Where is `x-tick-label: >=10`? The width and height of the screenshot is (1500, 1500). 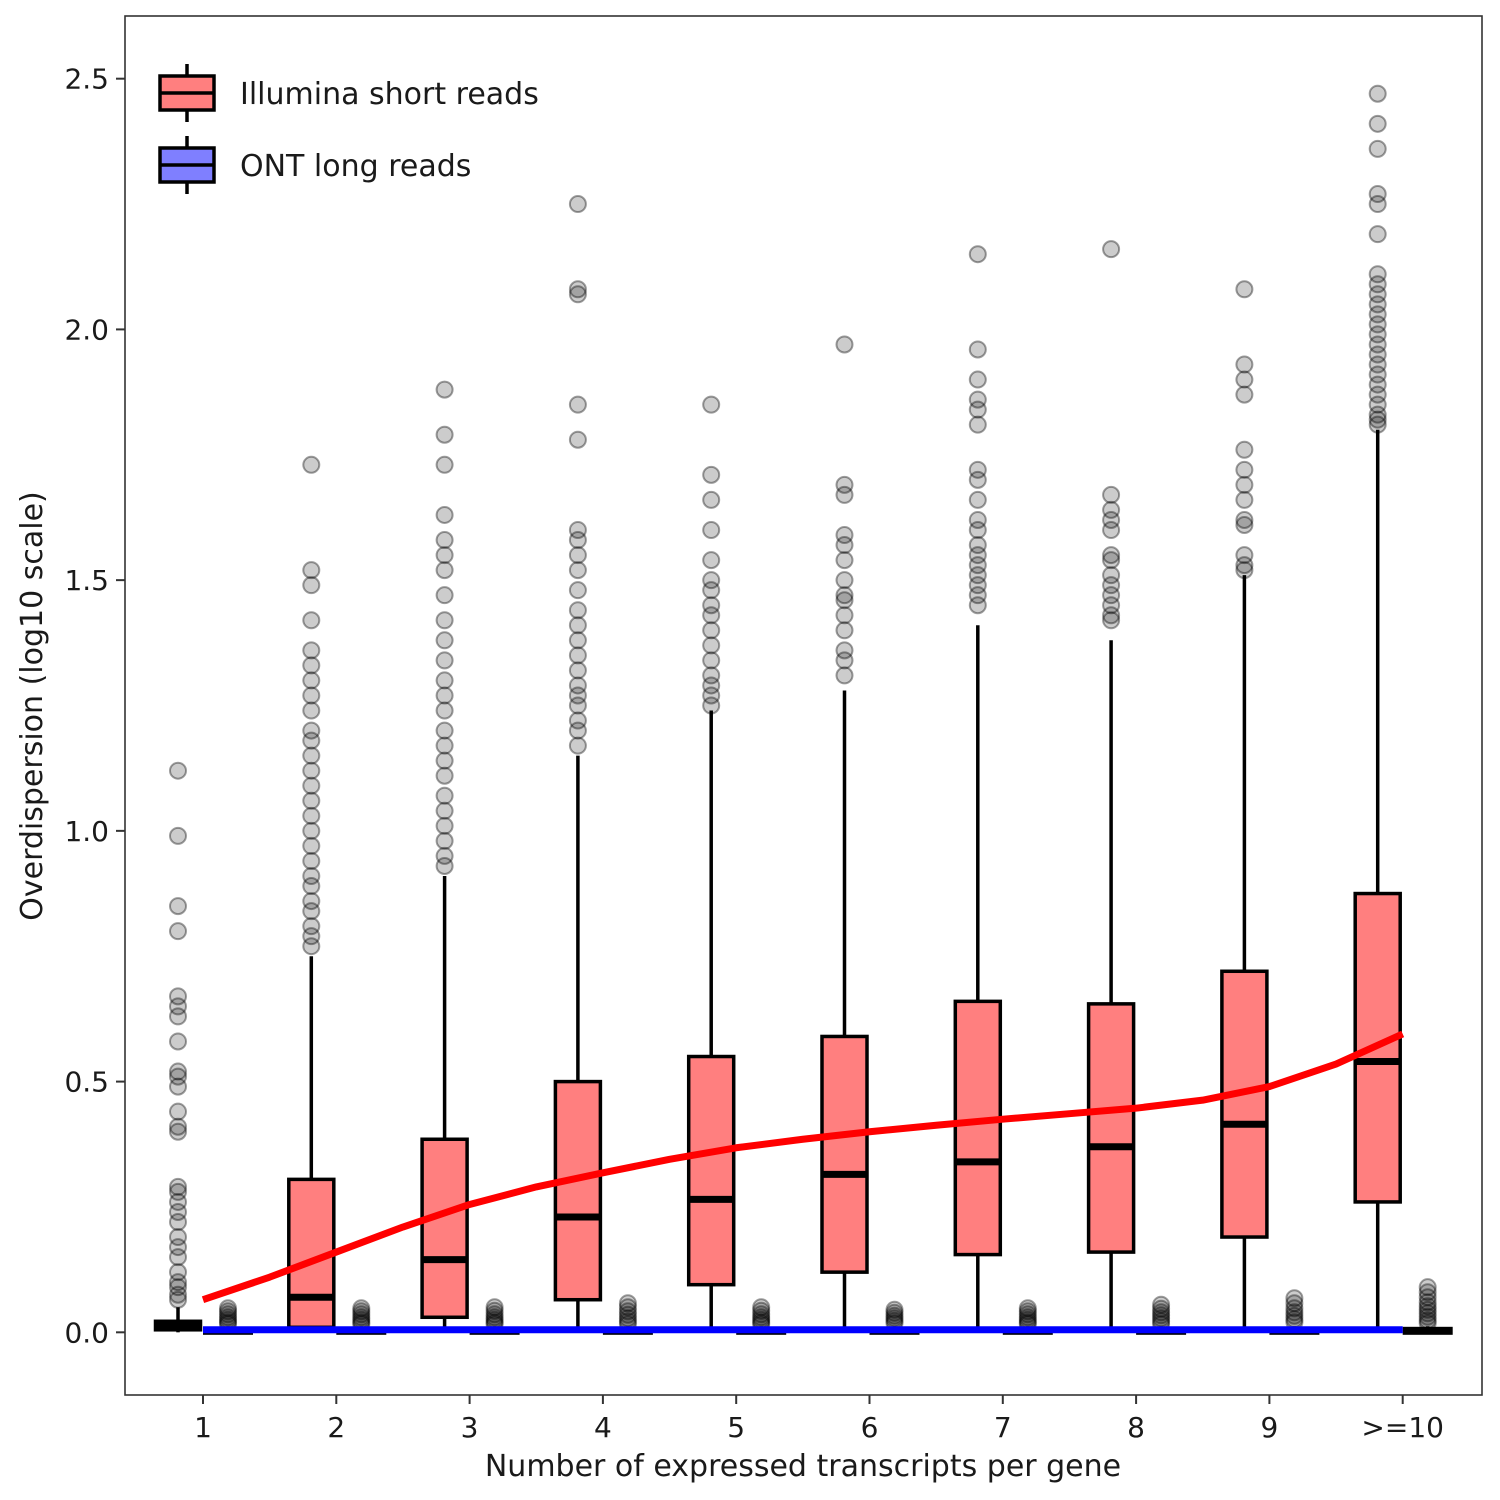 x-tick-label: >=10 is located at coordinates (1402, 1427).